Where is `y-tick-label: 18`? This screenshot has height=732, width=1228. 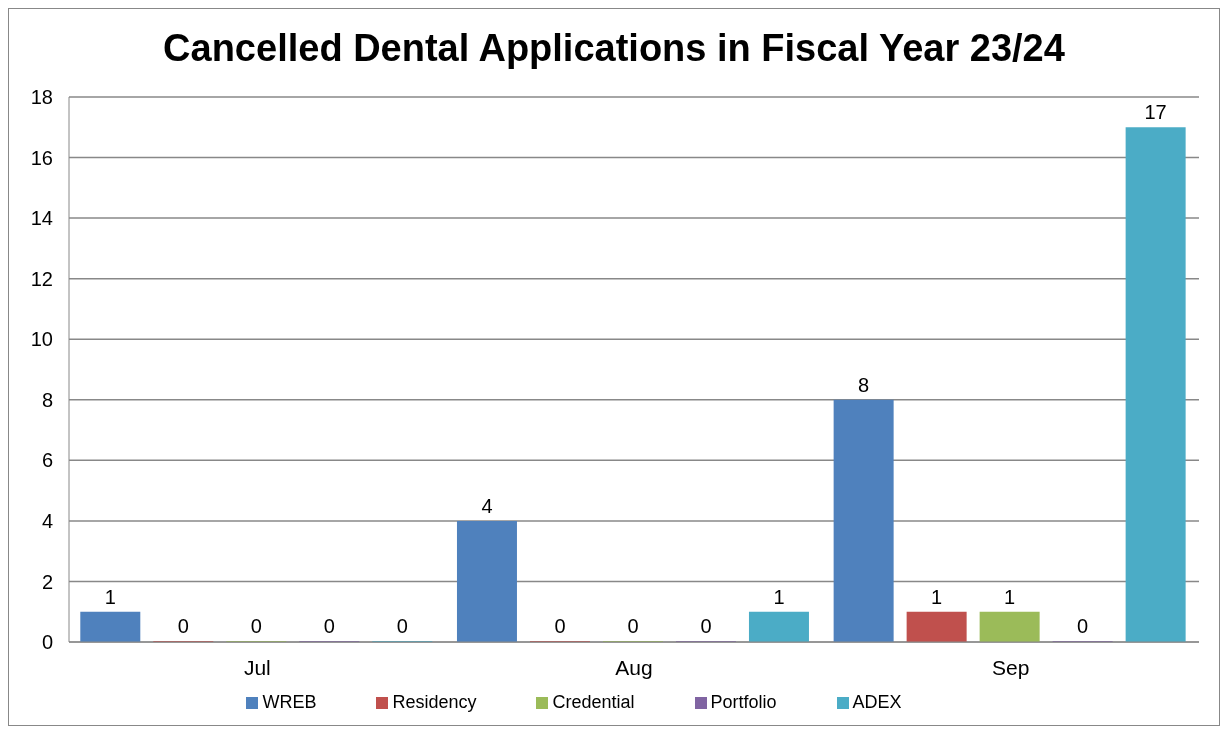
y-tick-label: 18 is located at coordinates (41, 97).